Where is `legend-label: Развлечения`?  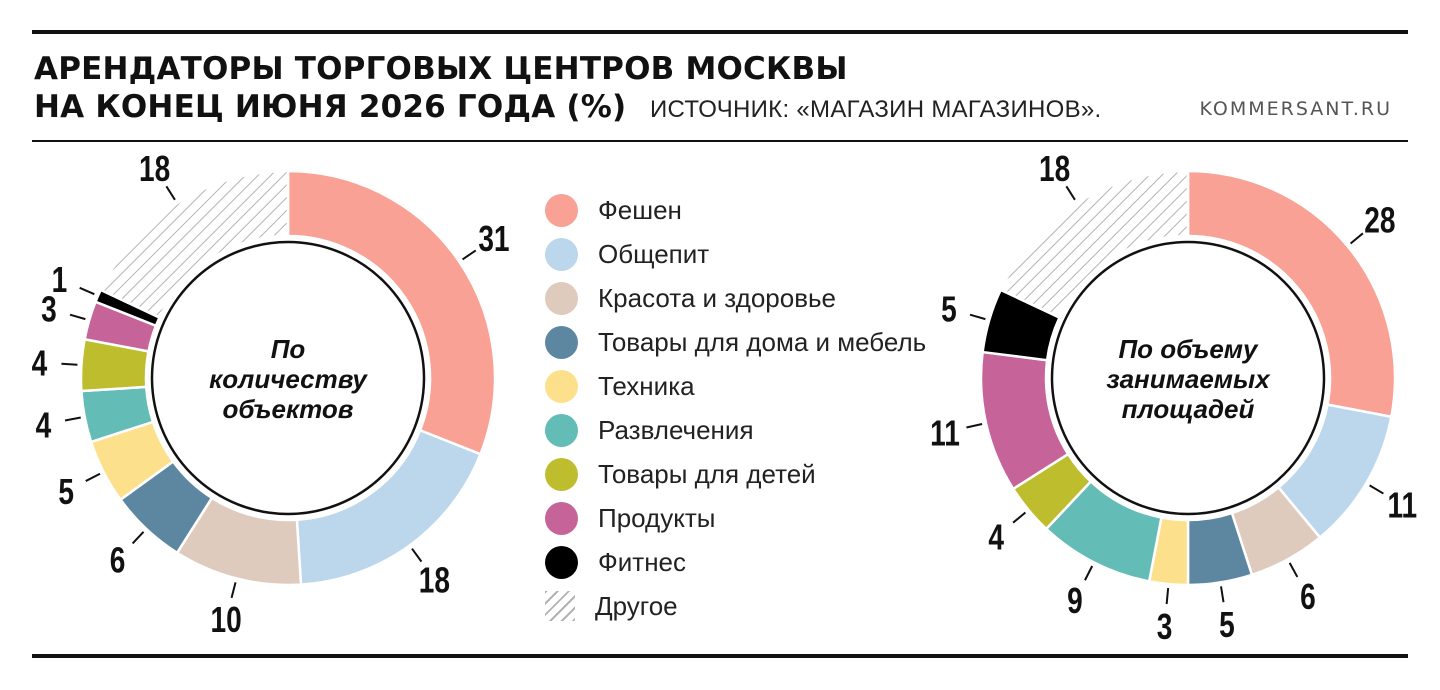 legend-label: Развлечения is located at coordinates (676, 429).